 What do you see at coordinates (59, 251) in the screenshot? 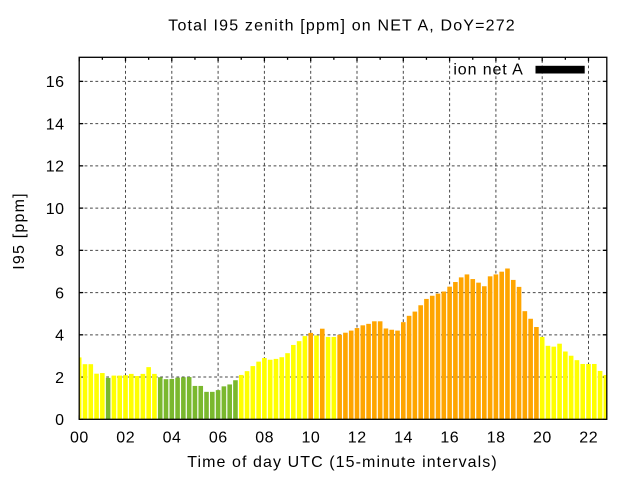
I see `svg-text: 8` at bounding box center [59, 251].